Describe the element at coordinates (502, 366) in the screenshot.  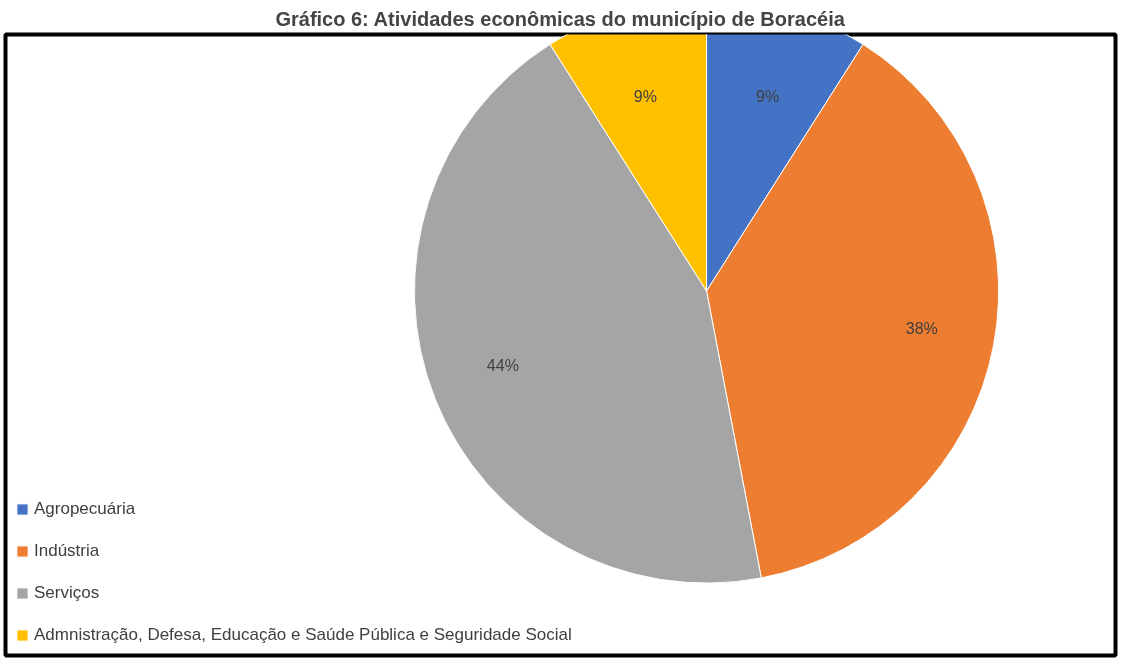
I see `data-label: 44%` at that location.